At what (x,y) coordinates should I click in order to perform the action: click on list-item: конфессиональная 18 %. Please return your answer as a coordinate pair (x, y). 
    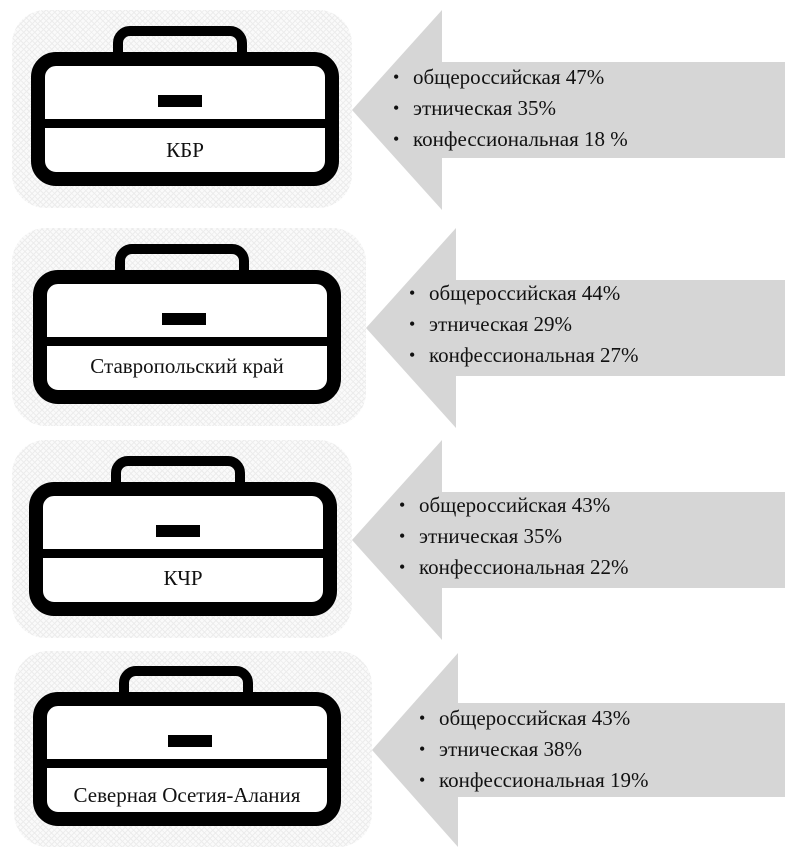
    Looking at the image, I should click on (510, 139).